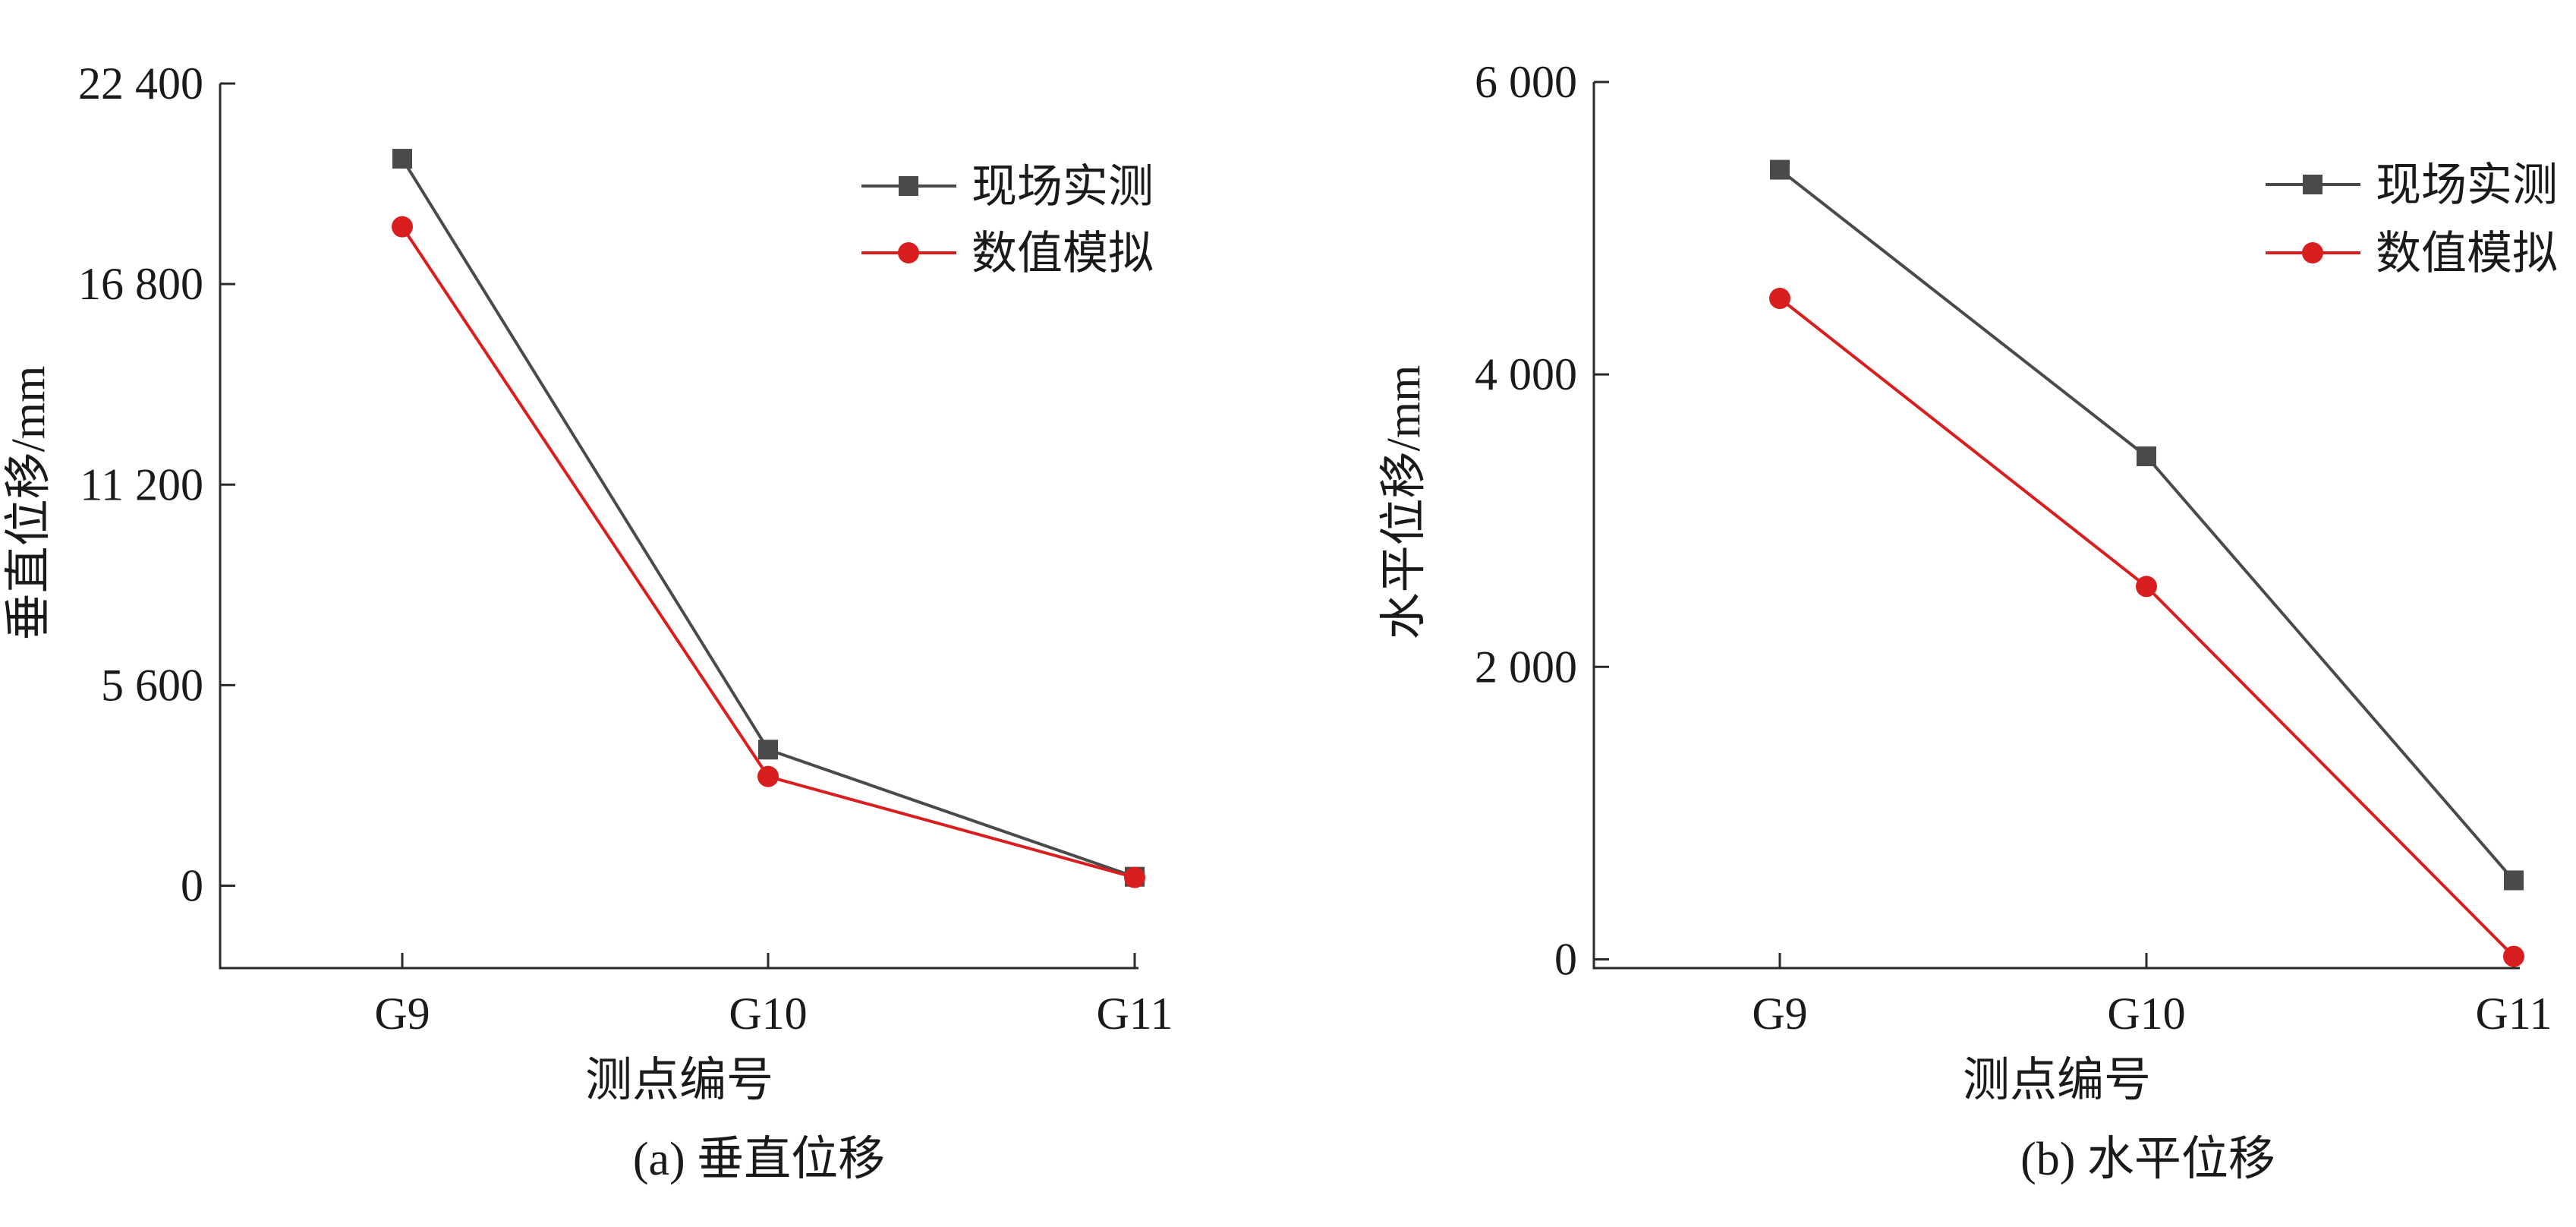 This screenshot has height=1227, width=2576. What do you see at coordinates (29, 503) in the screenshot?
I see `y-axis-title: 垂直位移/mm` at bounding box center [29, 503].